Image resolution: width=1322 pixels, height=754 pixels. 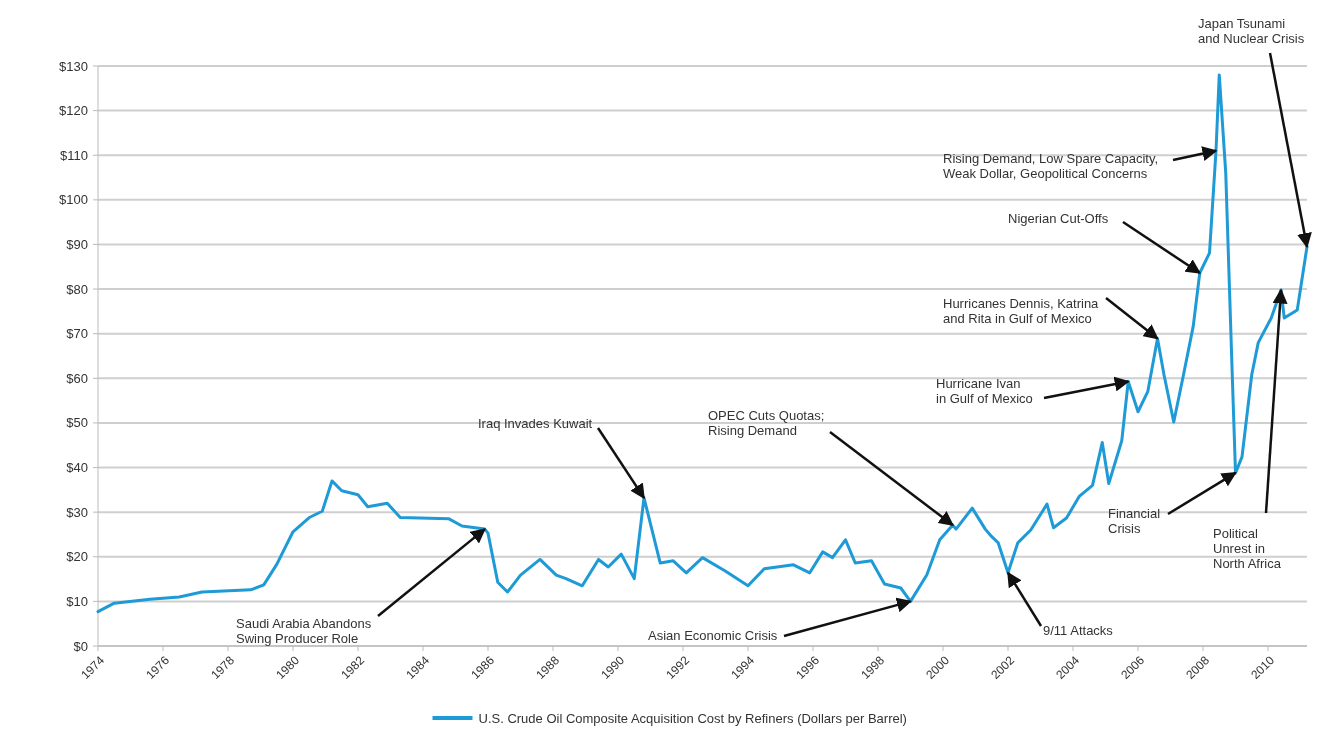 I want to click on annotation: Japan Tsunami and Nuclear Crisis, so click(x=1251, y=31).